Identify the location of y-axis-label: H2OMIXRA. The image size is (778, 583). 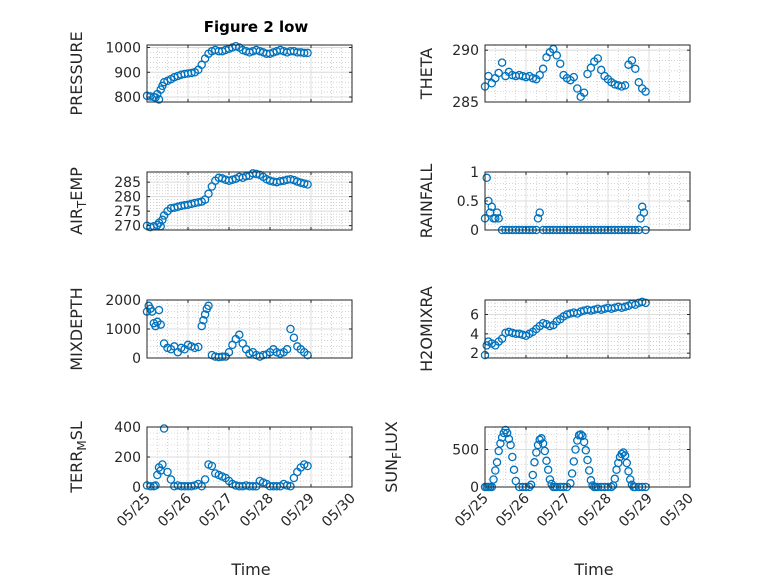
(426, 329).